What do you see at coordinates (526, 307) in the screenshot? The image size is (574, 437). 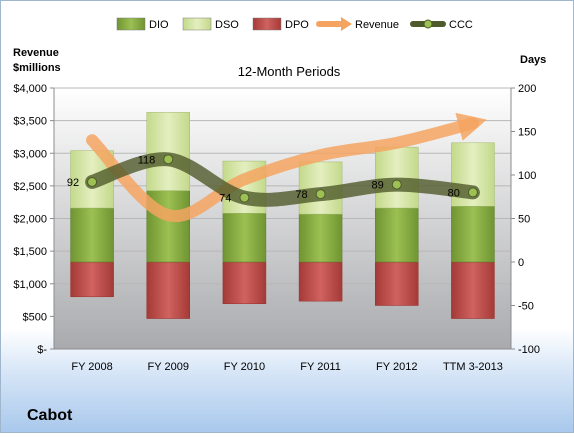 I see `right-tick-label: -50` at bounding box center [526, 307].